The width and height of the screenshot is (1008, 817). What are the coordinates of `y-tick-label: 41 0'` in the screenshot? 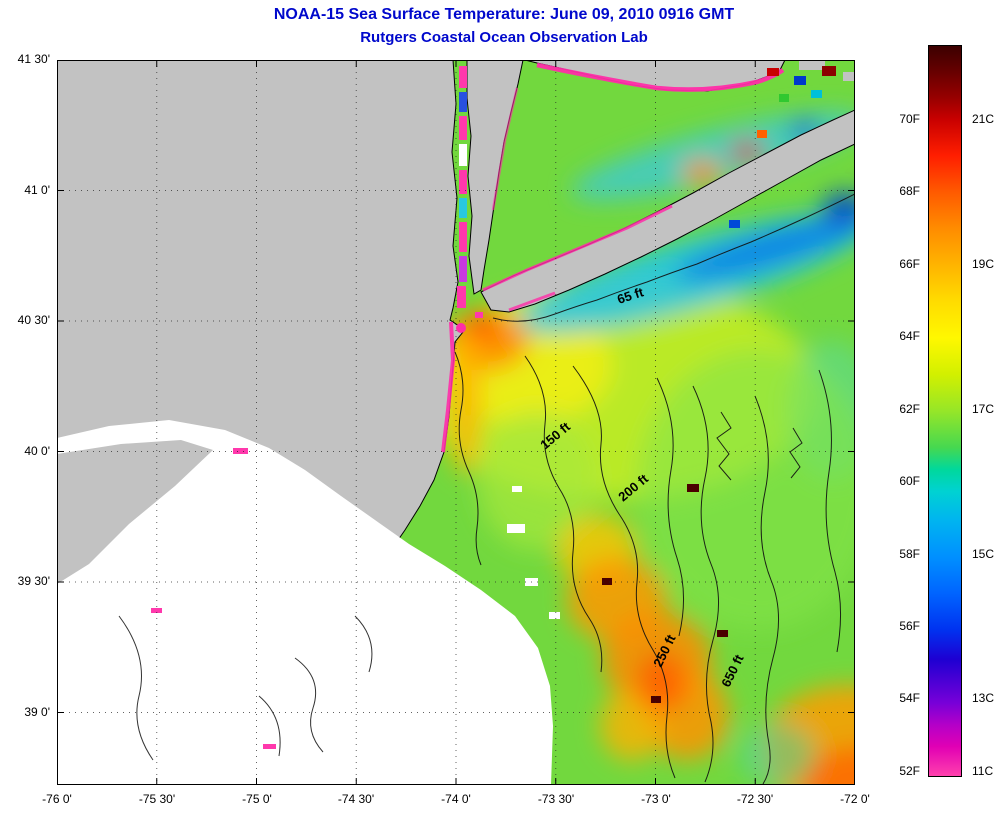 It's located at (37, 190).